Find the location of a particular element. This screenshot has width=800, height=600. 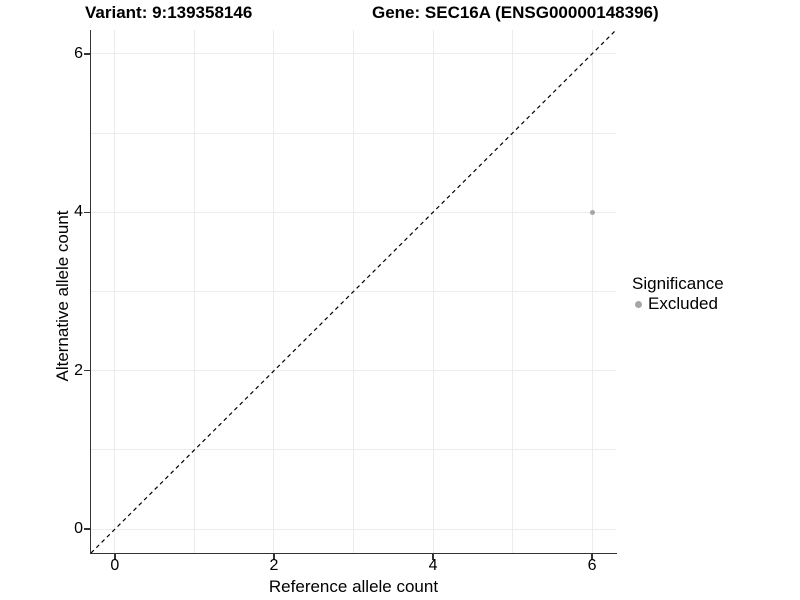

plot-title-variant: Variant: 9:139358146 is located at coordinates (169, 12).